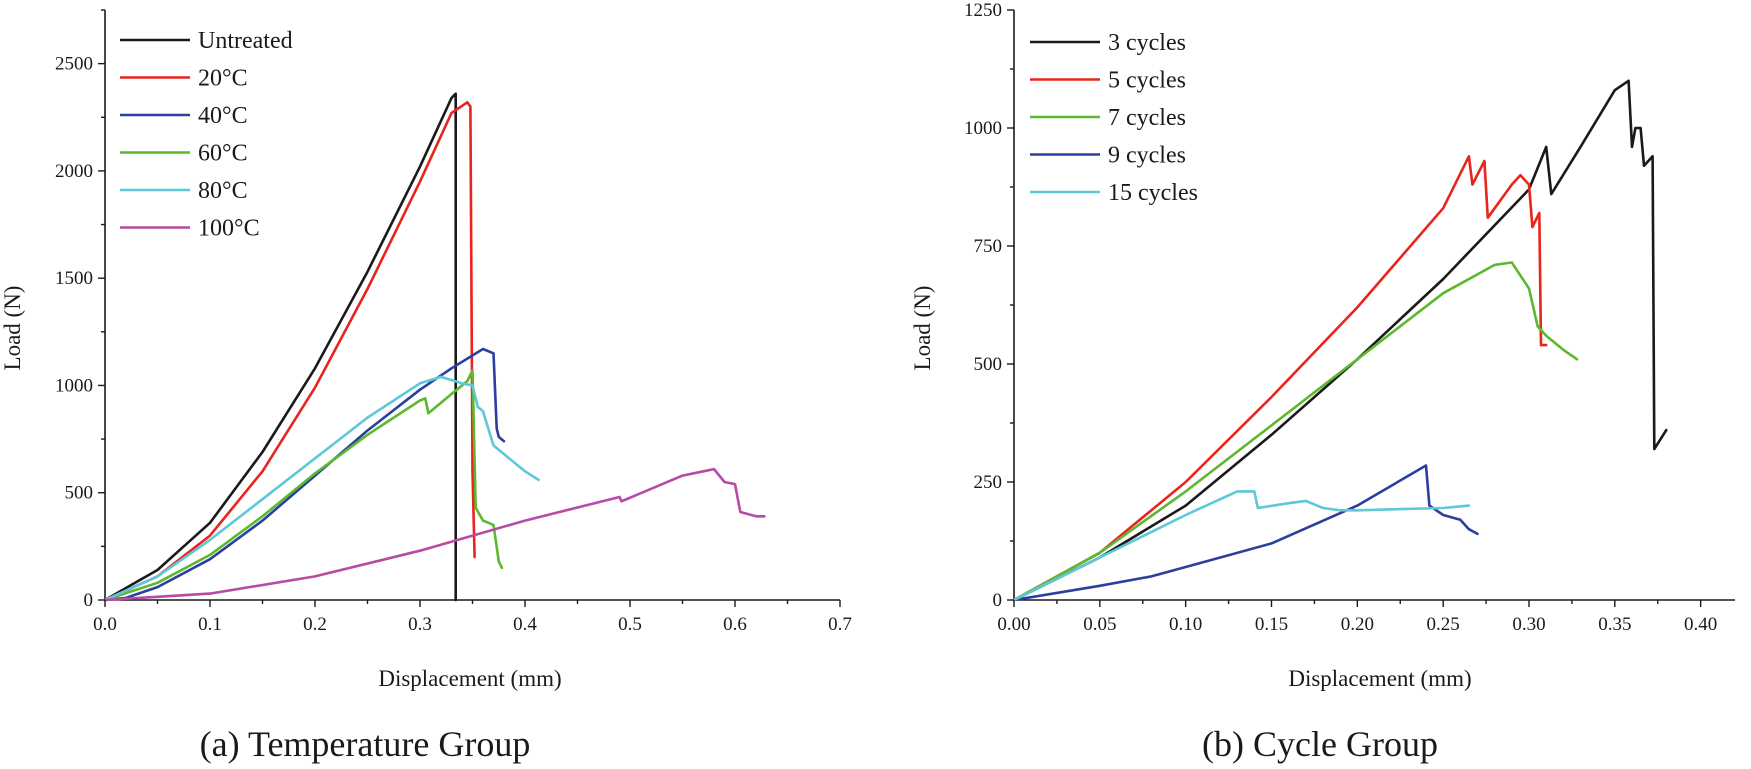 The height and width of the screenshot is (769, 1751). Describe the element at coordinates (1099, 624) in the screenshot. I see `x-tick-label-cycle: 0.05` at that location.